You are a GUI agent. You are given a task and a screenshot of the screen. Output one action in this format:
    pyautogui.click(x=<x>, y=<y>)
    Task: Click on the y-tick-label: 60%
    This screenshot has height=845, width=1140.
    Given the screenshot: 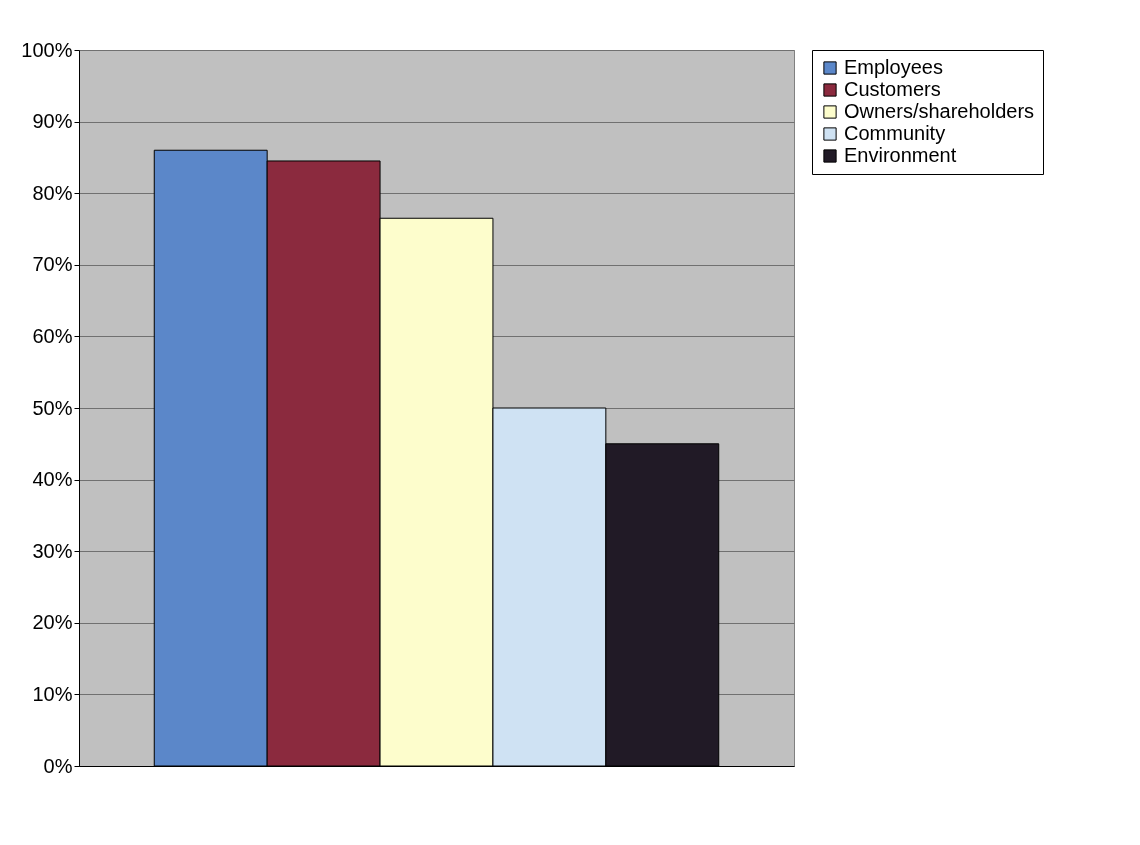 What is the action you would take?
    pyautogui.click(x=52, y=335)
    